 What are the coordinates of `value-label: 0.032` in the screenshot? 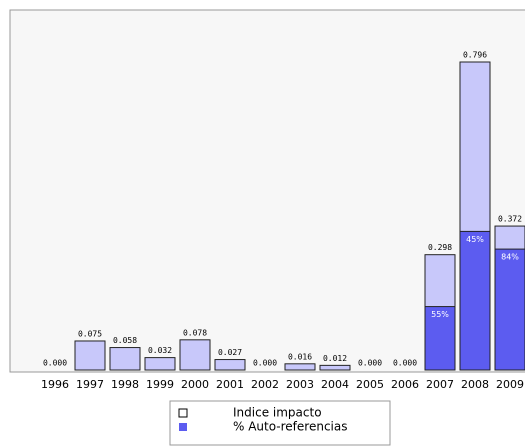 It's located at (160, 350).